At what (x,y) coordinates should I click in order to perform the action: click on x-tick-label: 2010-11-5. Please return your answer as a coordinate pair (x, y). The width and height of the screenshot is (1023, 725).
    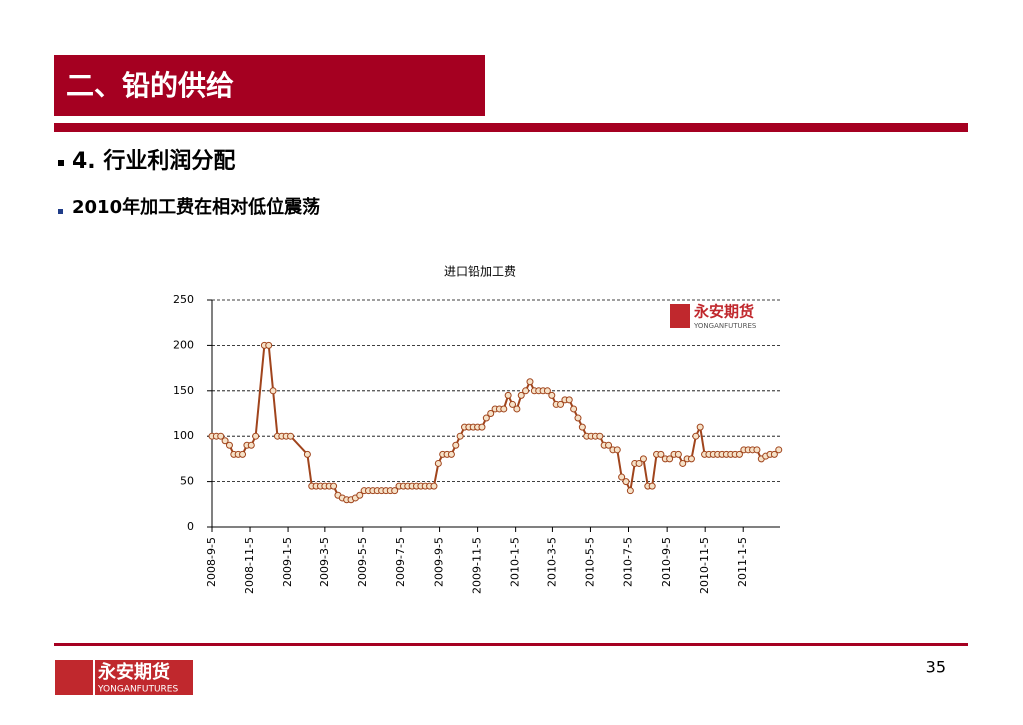
    Looking at the image, I should click on (704, 565).